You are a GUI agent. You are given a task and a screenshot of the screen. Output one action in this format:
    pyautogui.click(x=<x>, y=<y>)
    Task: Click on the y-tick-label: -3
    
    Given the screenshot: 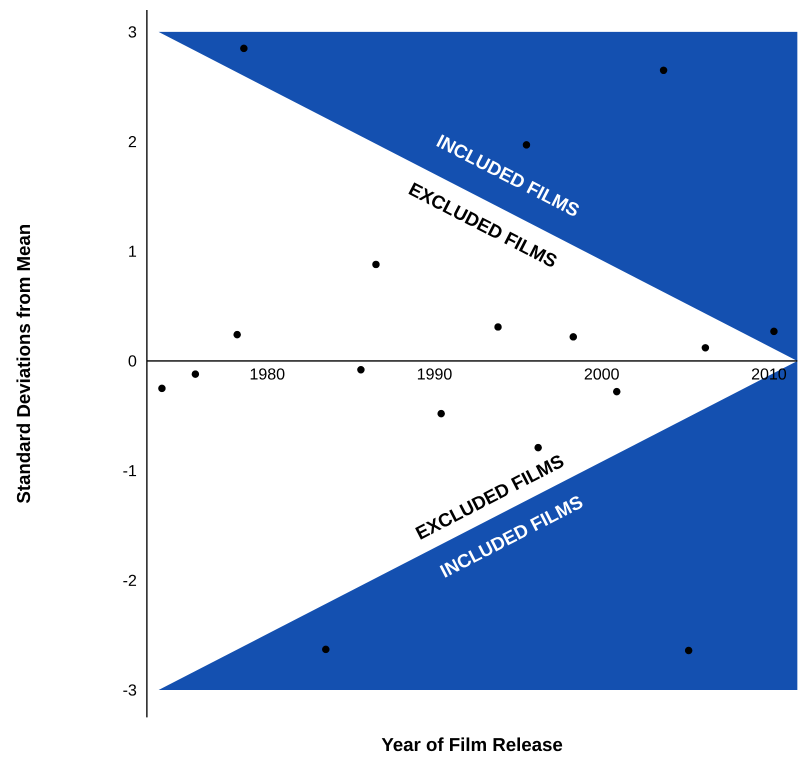 What is the action you would take?
    pyautogui.click(x=129, y=690)
    